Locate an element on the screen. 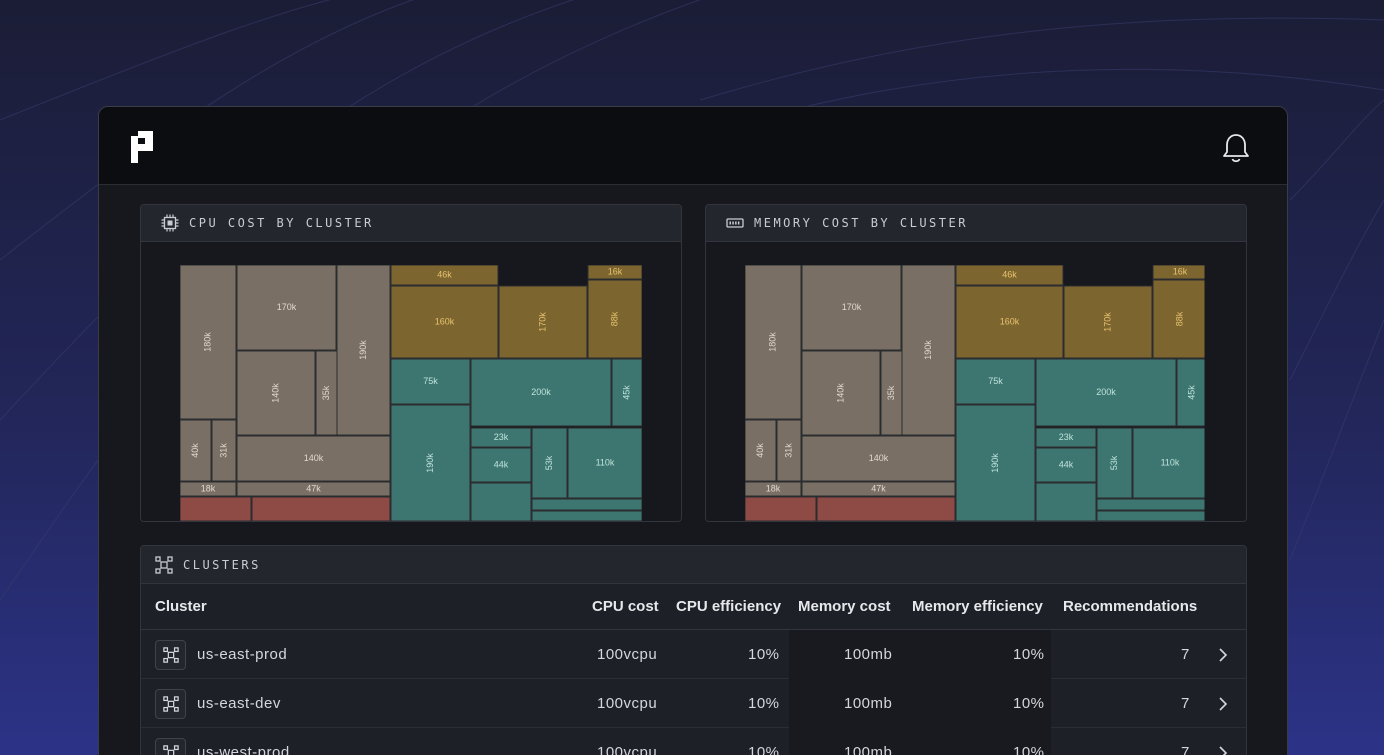 The image size is (1384, 755). column-header-cpu-efficiency: CPU efficiency is located at coordinates (729, 606).